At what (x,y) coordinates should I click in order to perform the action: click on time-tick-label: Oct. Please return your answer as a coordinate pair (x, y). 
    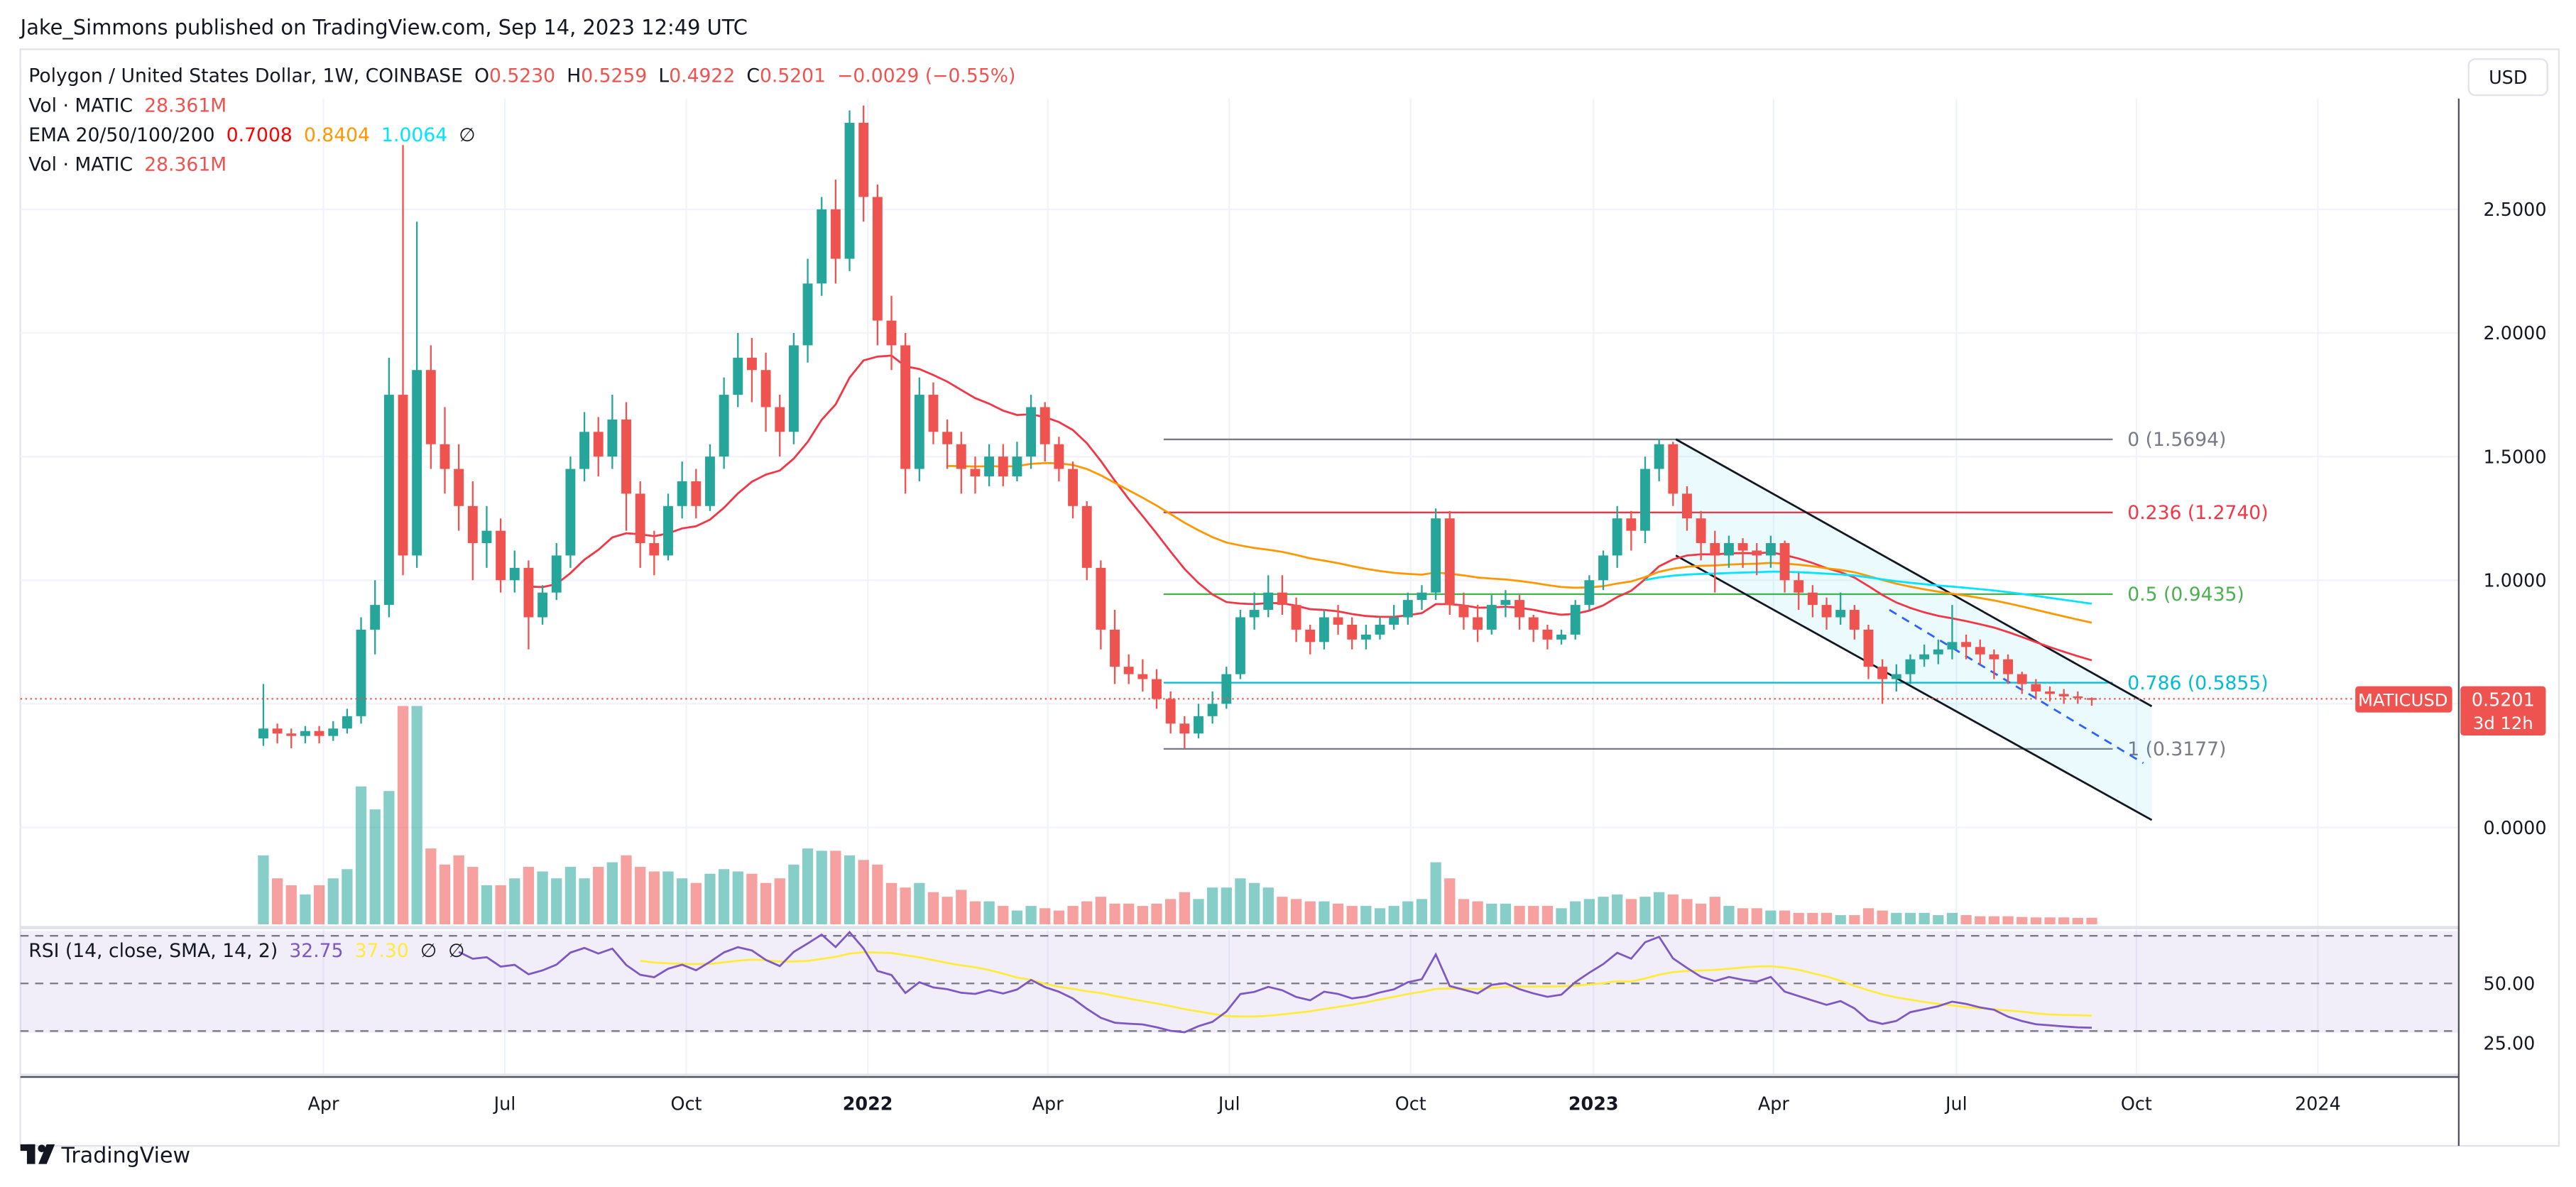
    Looking at the image, I should click on (1410, 1103).